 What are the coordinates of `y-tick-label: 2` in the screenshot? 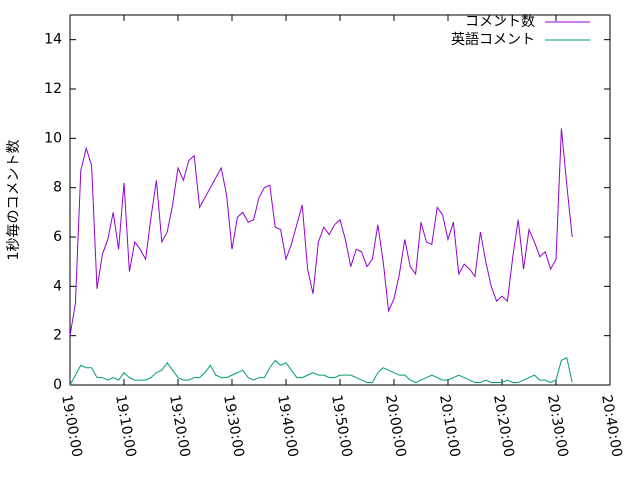 It's located at (57, 336).